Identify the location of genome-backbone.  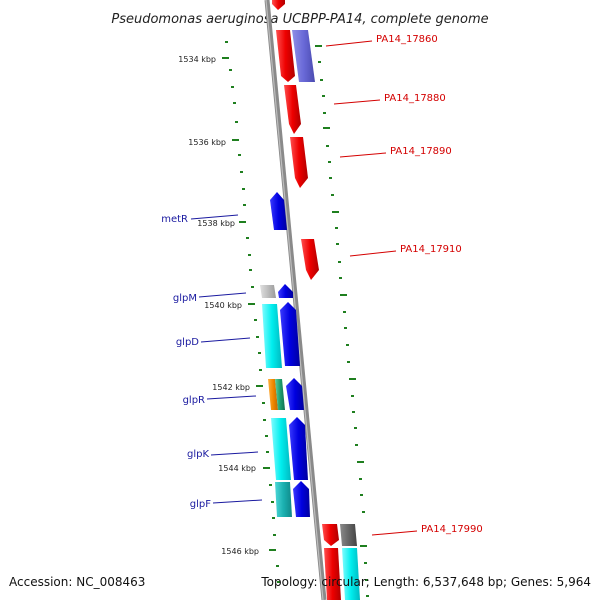
(295, 300).